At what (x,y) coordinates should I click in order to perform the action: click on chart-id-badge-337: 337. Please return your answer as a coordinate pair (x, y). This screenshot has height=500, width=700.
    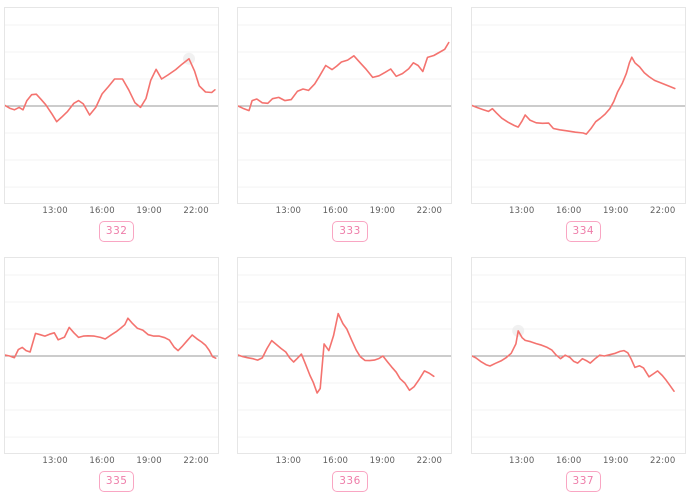
    Looking at the image, I should click on (583, 481).